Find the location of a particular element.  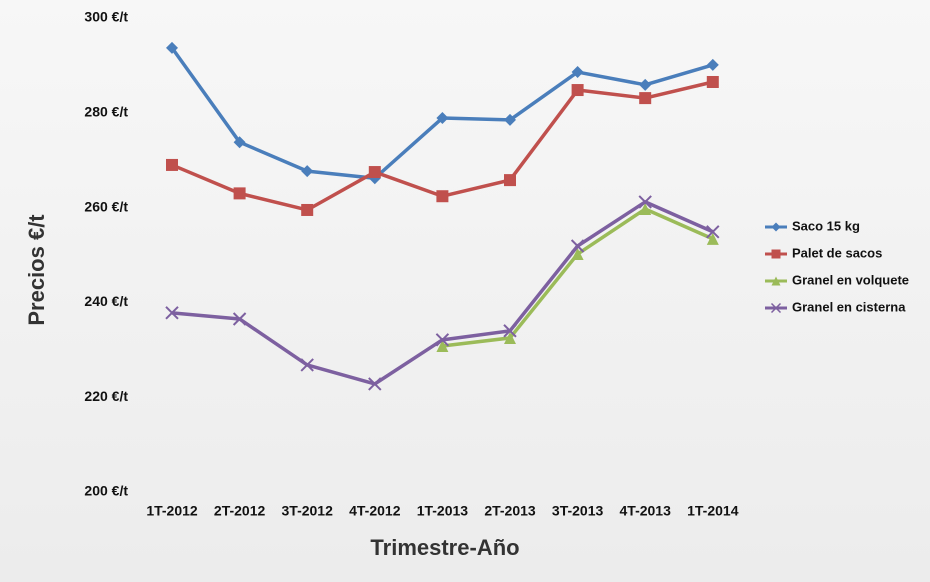

x-axis-title: Trimestre-Año is located at coordinates (444, 547).